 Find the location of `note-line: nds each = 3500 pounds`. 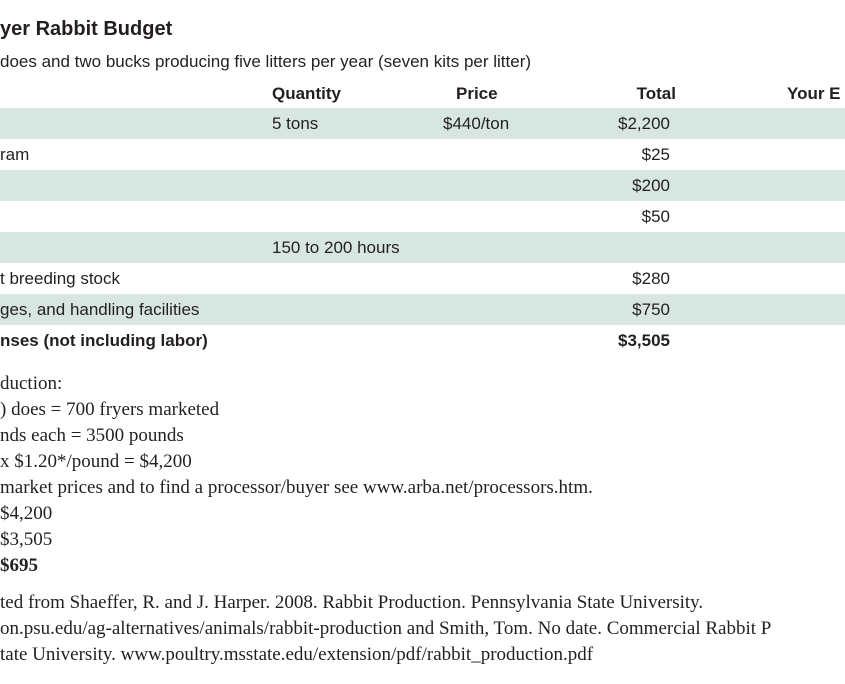

note-line: nds each = 3500 pounds is located at coordinates (92, 435).